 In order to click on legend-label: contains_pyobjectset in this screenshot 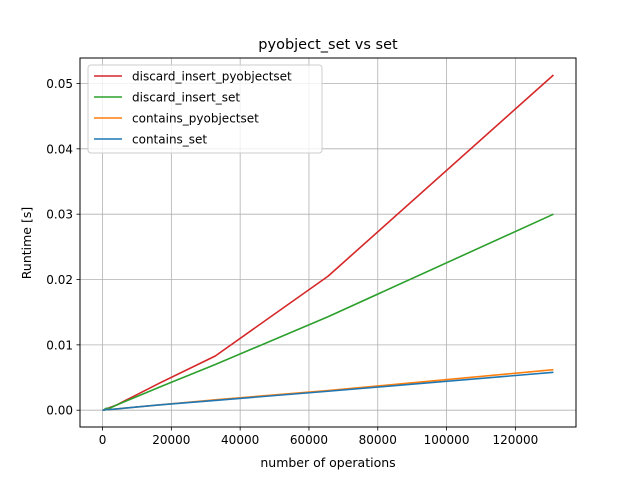, I will do `click(195, 119)`.